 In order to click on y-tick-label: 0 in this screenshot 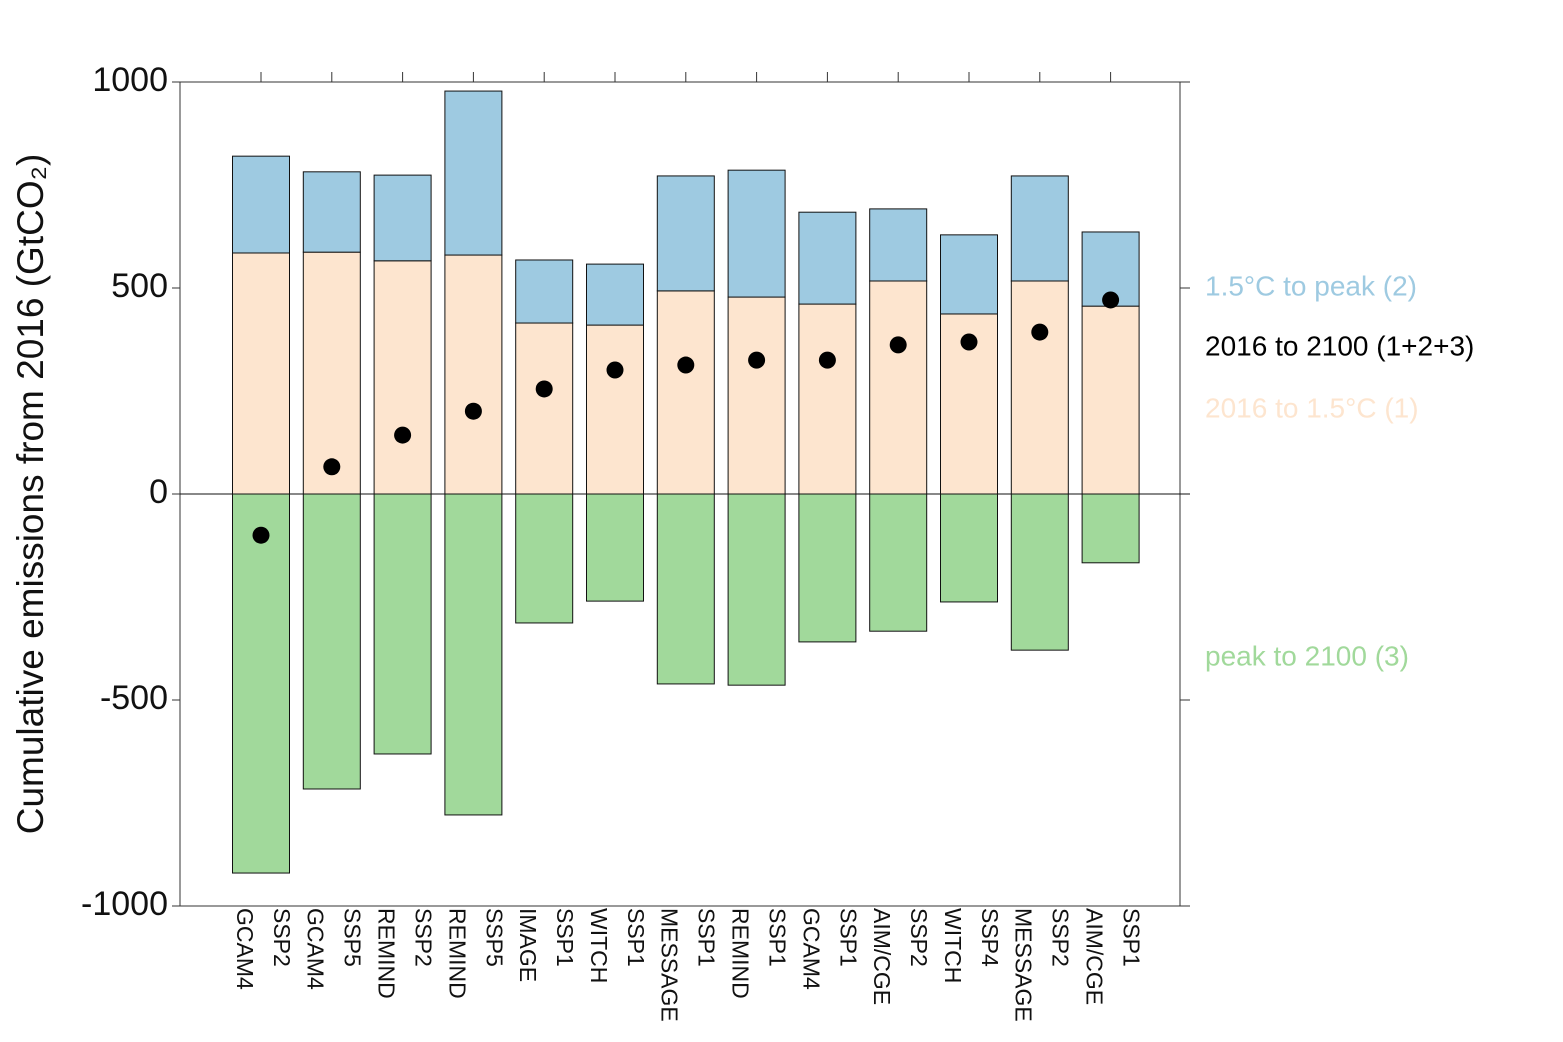, I will do `click(158, 492)`.